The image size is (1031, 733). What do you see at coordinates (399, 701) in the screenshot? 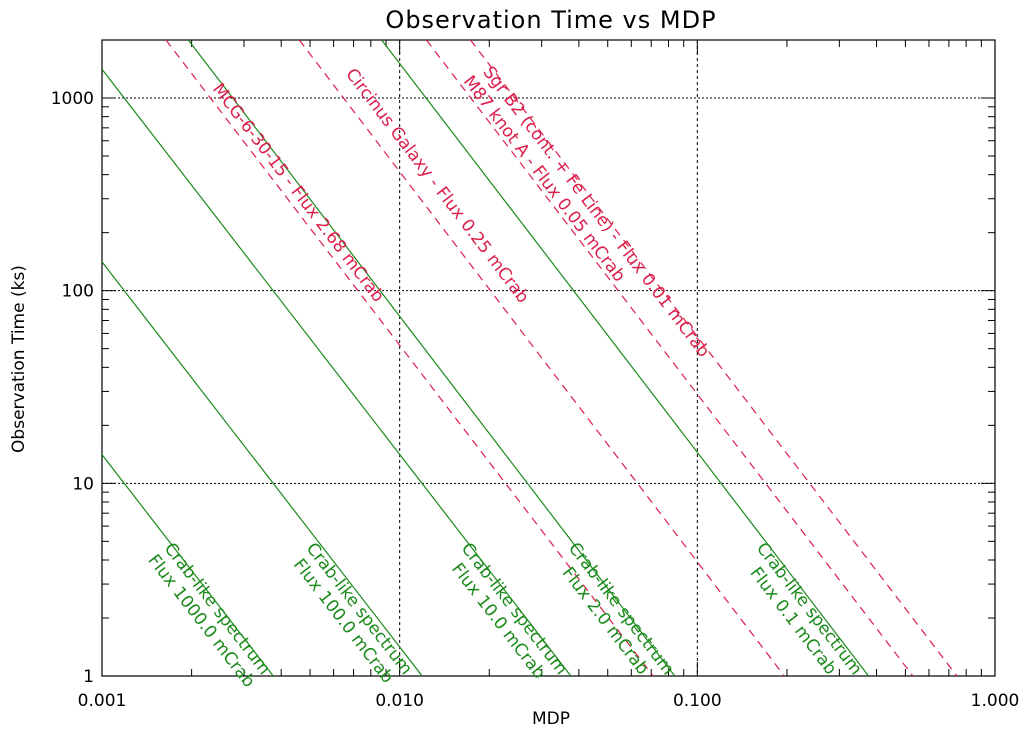
I see `x-tick-label: 0.010` at bounding box center [399, 701].